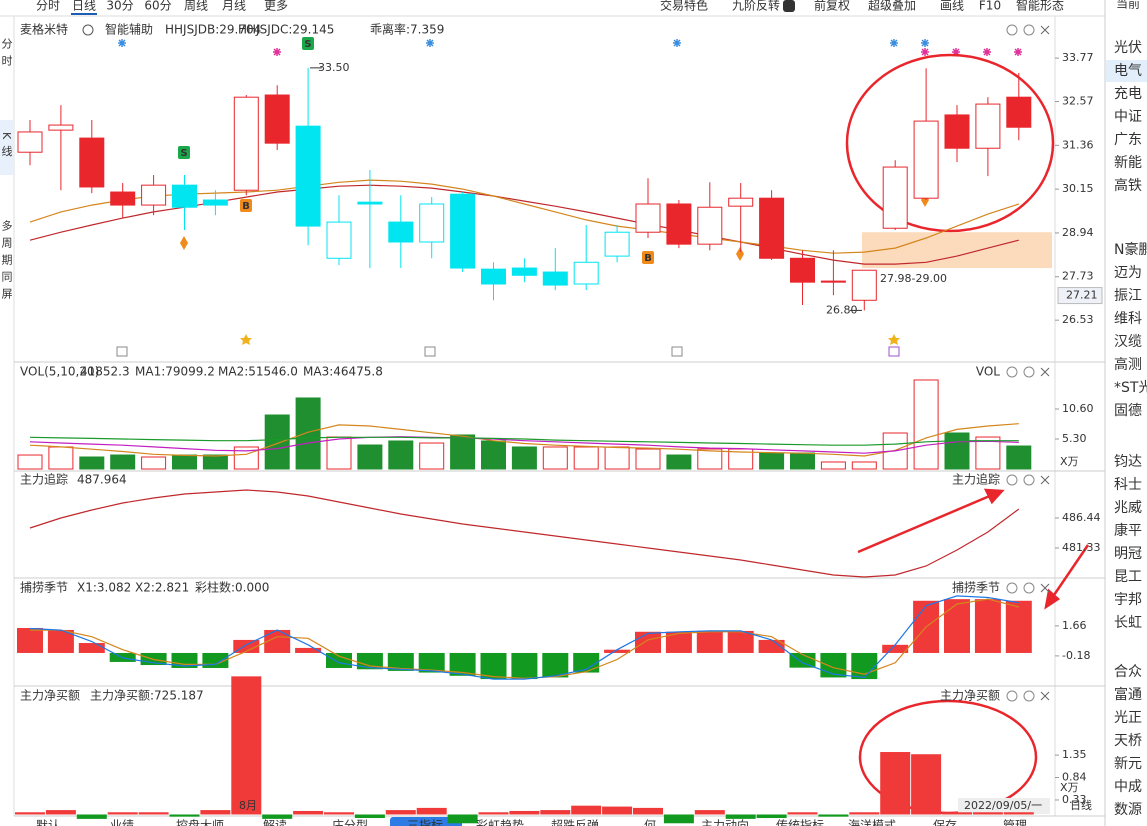  Describe the element at coordinates (1128, 554) in the screenshot. I see `watchlist-item: 明冠` at that location.